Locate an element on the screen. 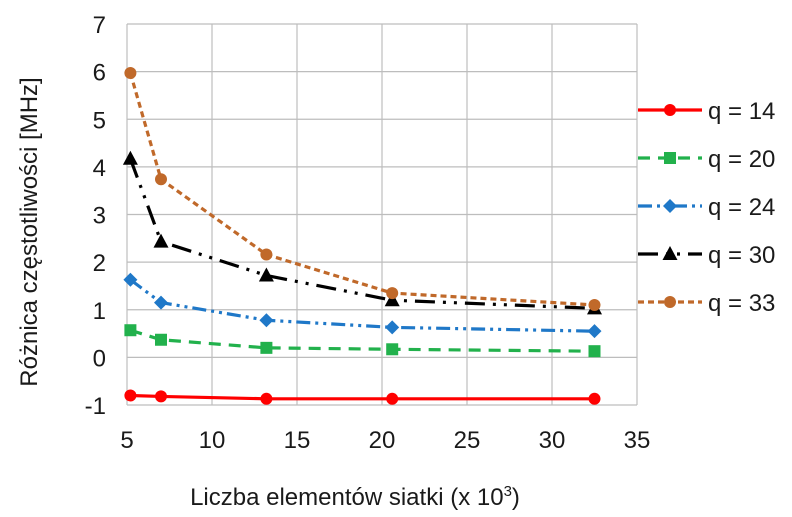 This screenshot has height=517, width=792. y-axis-title: Różnica częstotliwości [MHz] is located at coordinates (29, 231).